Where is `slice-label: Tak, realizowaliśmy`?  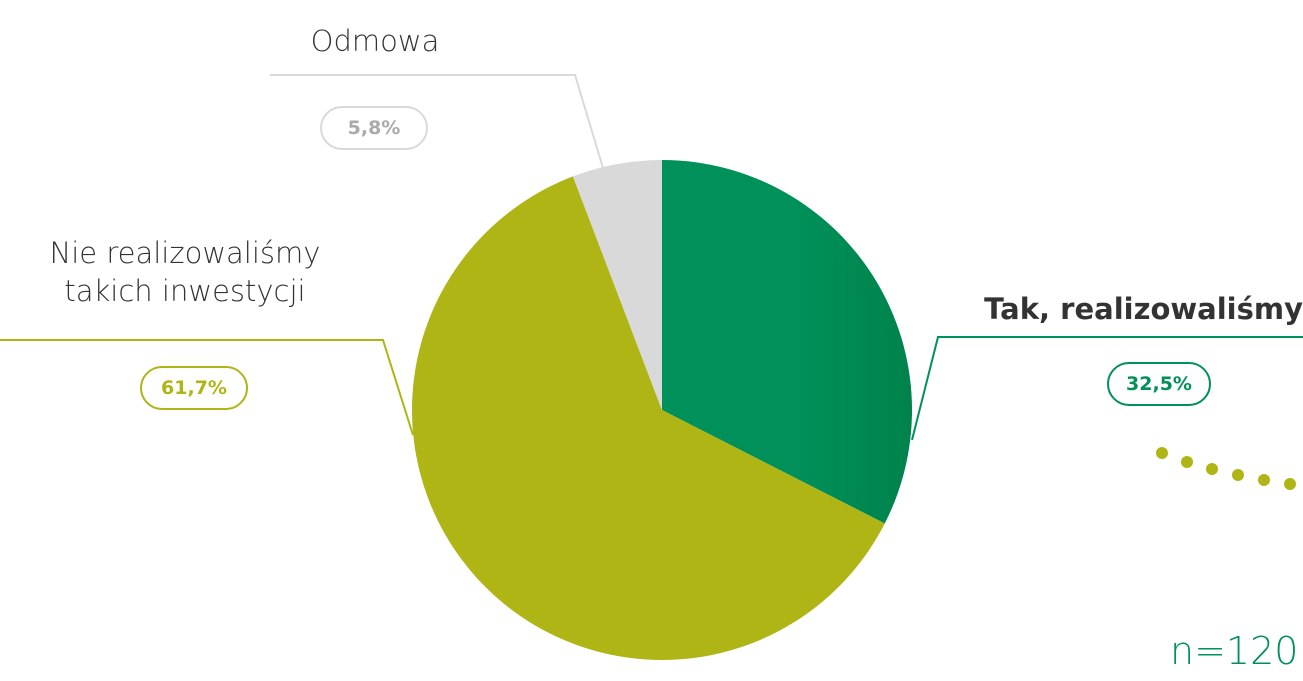
slice-label: Tak, realizowaliśmy is located at coordinates (1143, 309).